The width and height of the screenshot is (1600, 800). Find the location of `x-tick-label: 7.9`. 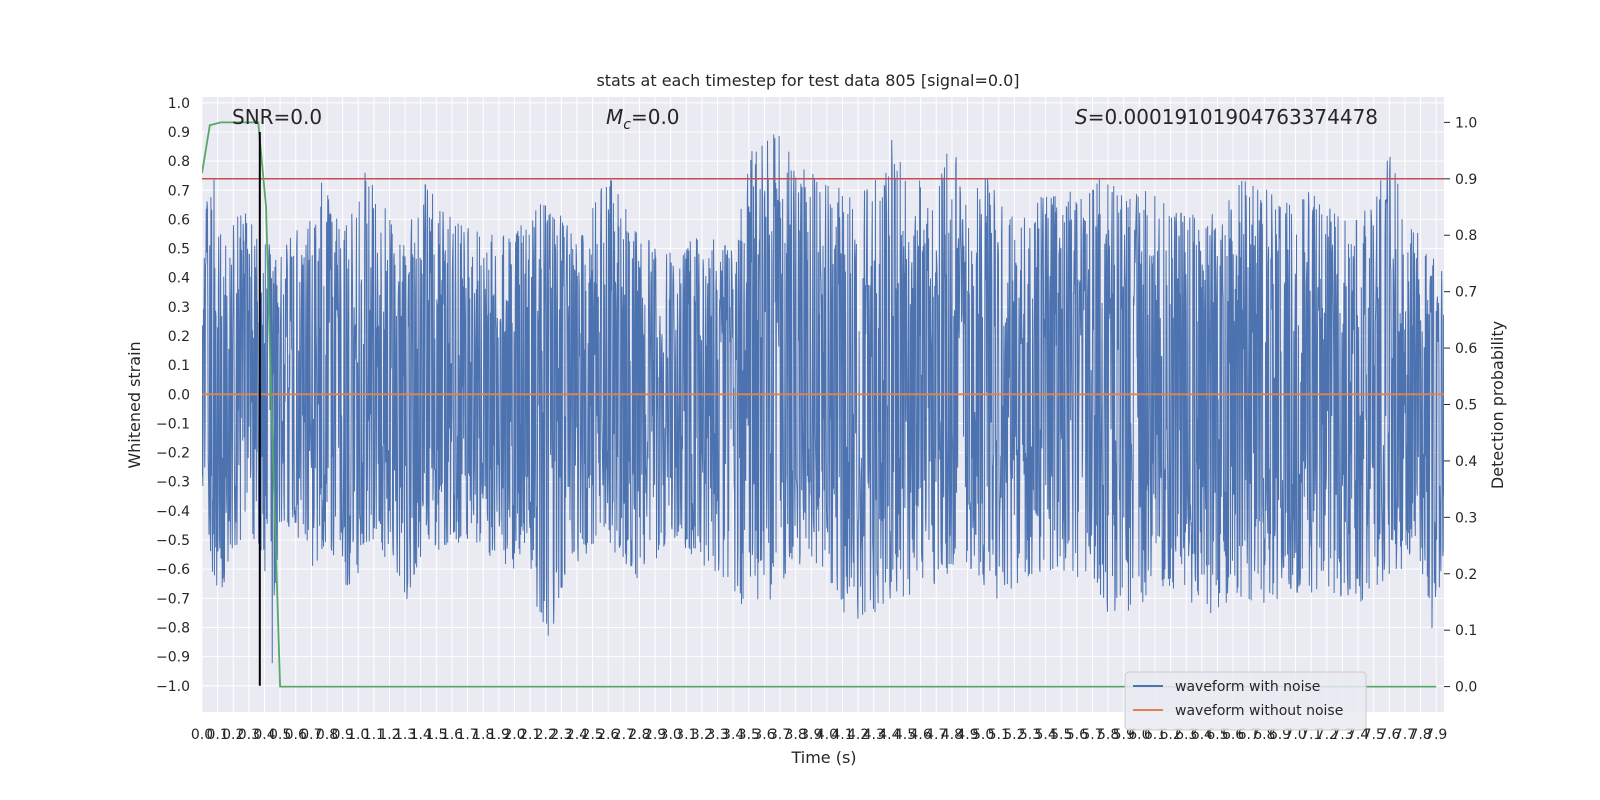

x-tick-label: 7.9 is located at coordinates (1436, 735).